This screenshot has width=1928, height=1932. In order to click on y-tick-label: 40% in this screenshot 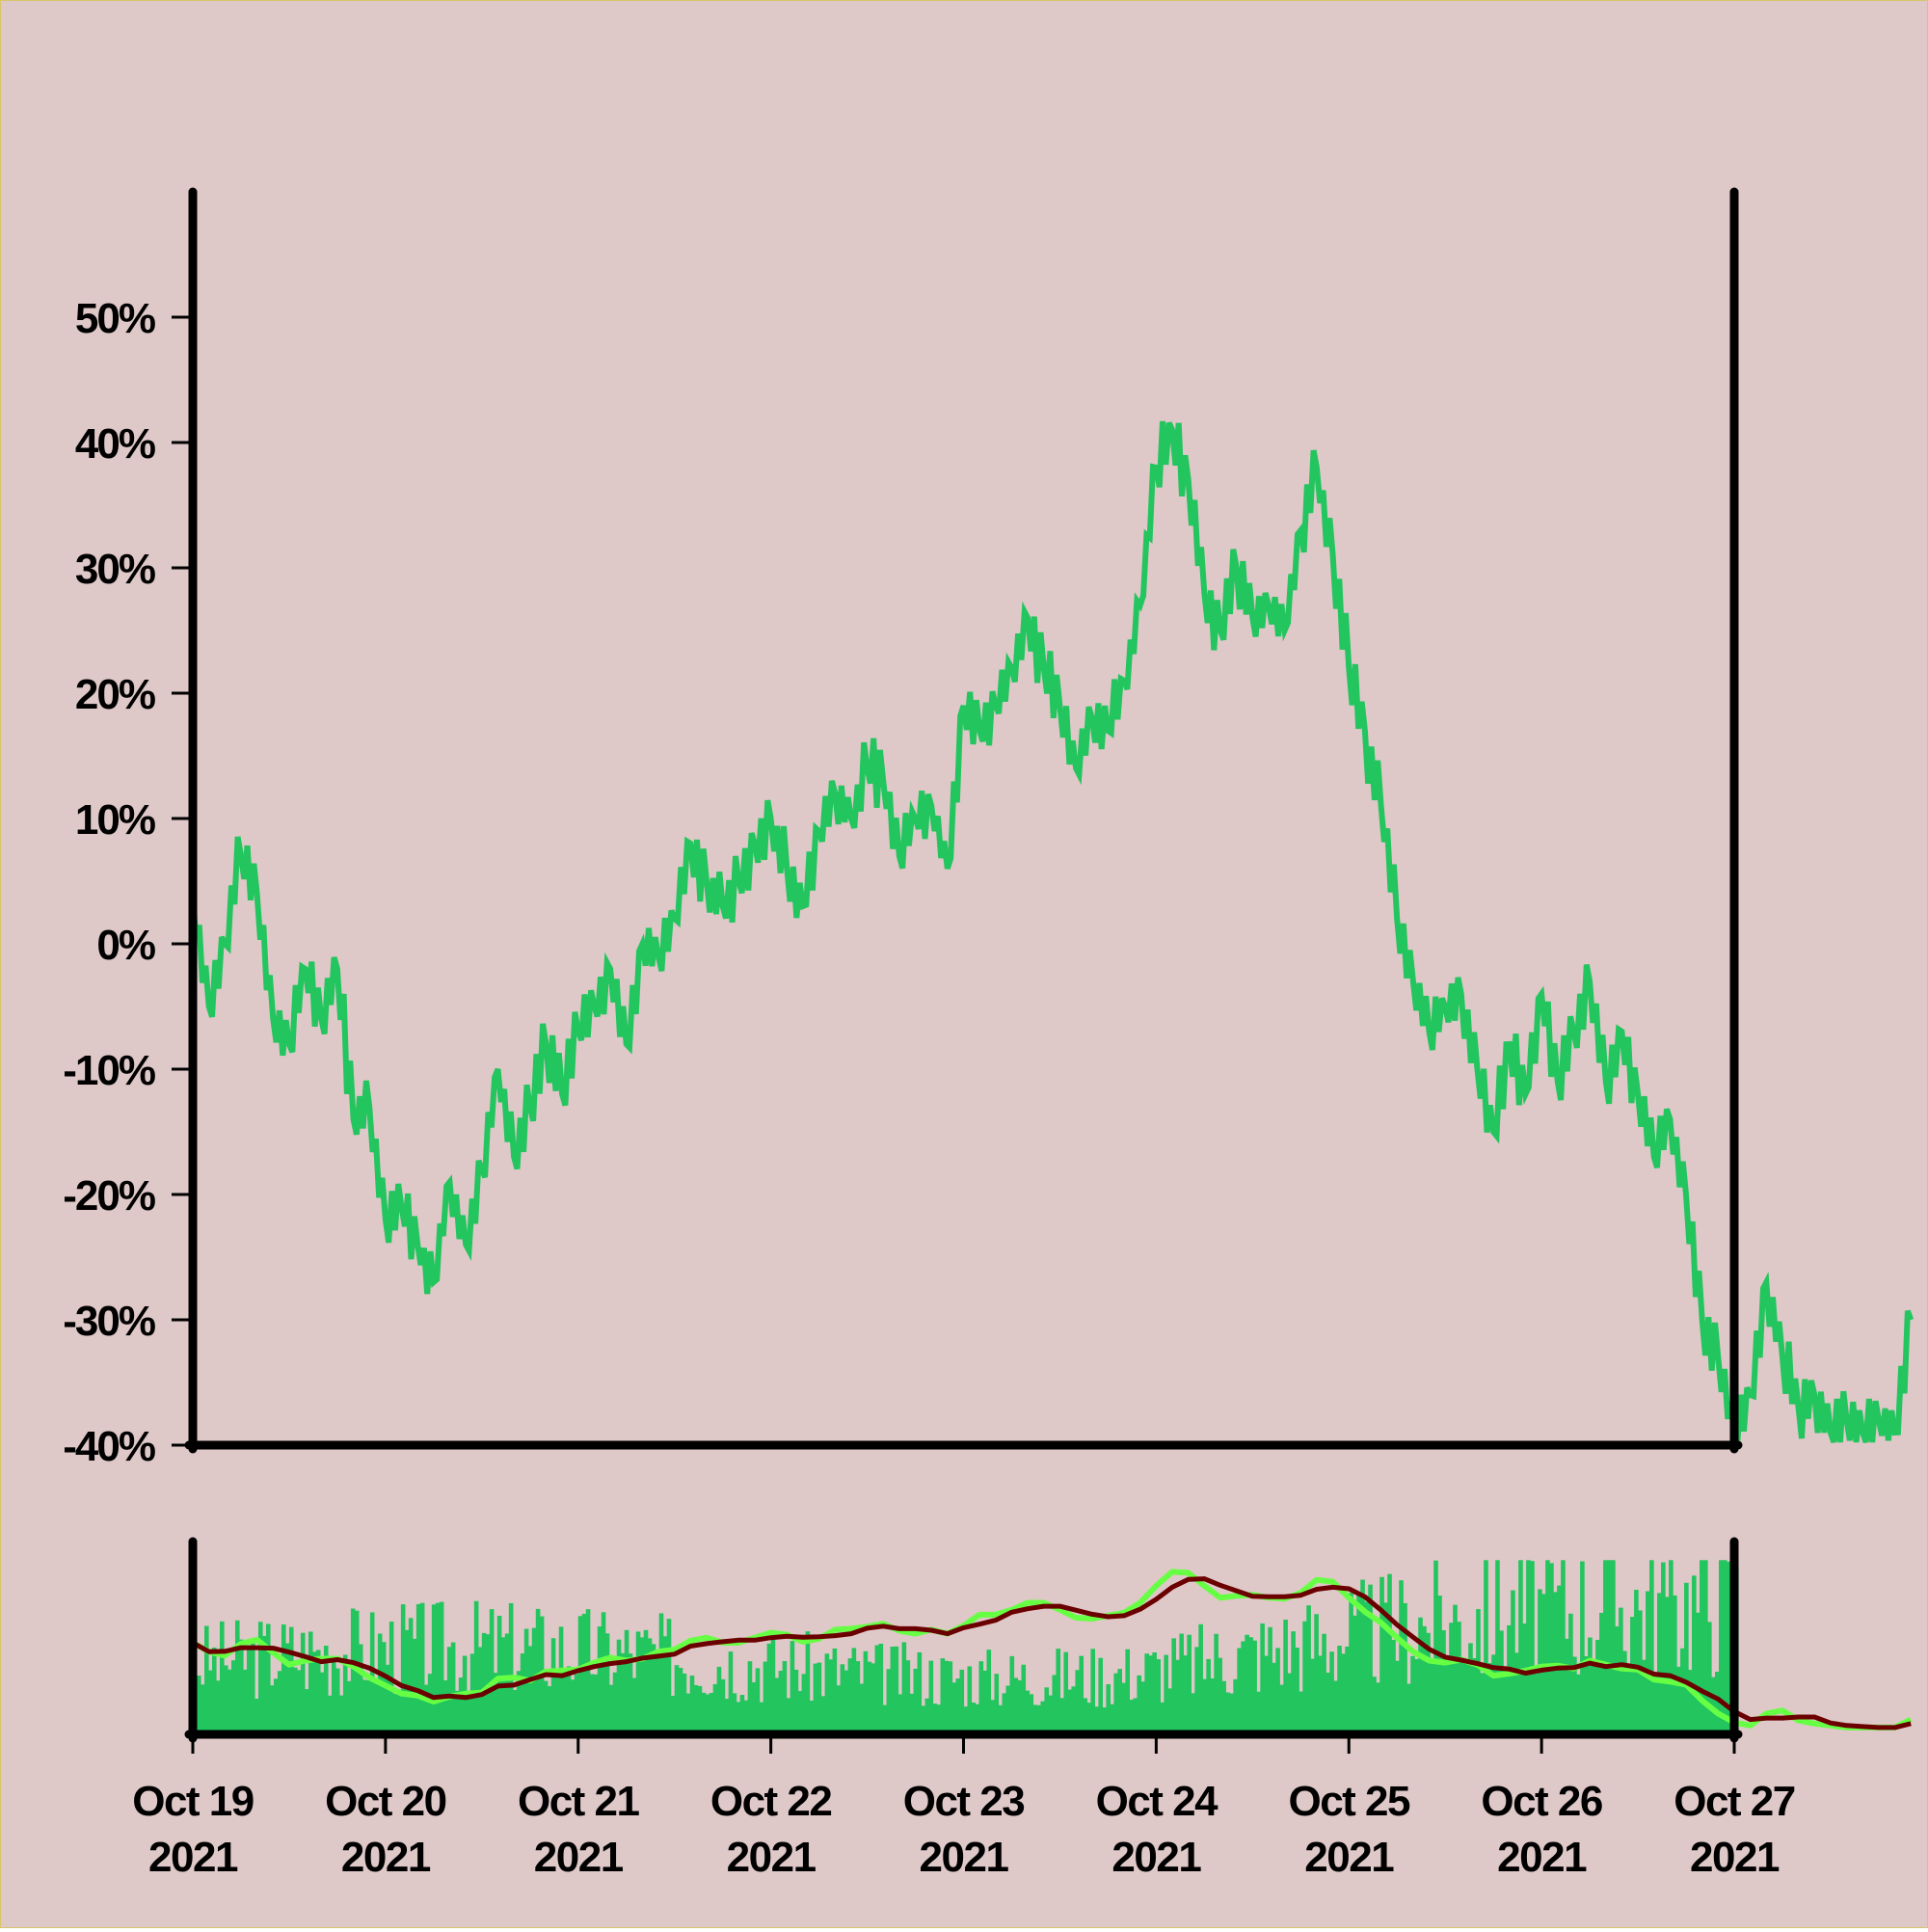, I will do `click(115, 444)`.